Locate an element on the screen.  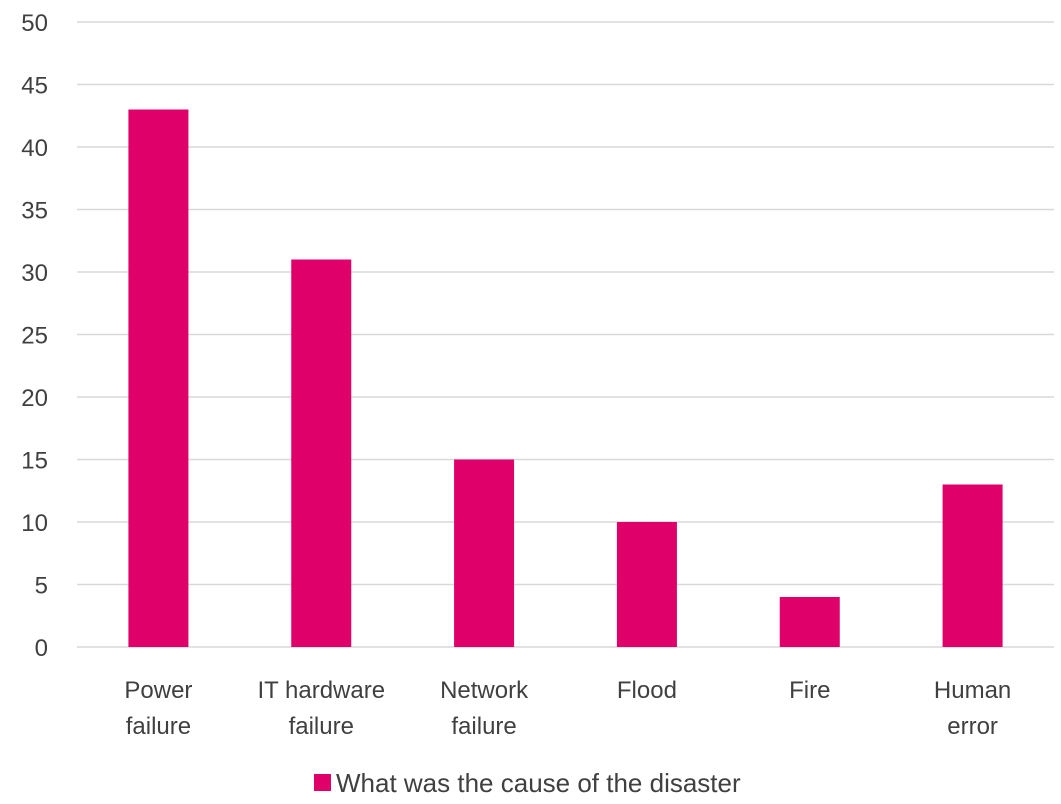
x-category-label: Power failure is located at coordinates (158, 708).